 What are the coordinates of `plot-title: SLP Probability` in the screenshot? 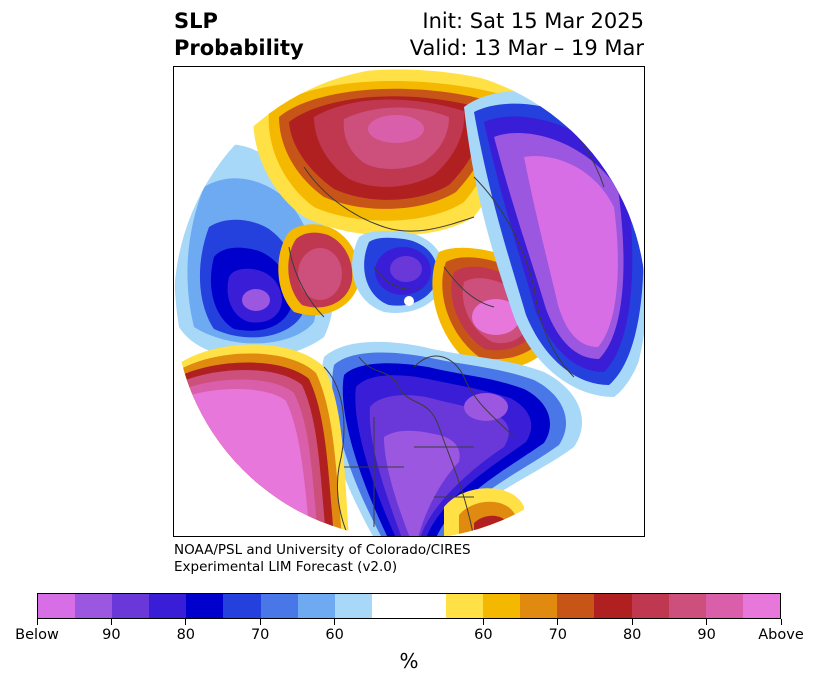 It's located at (239, 35).